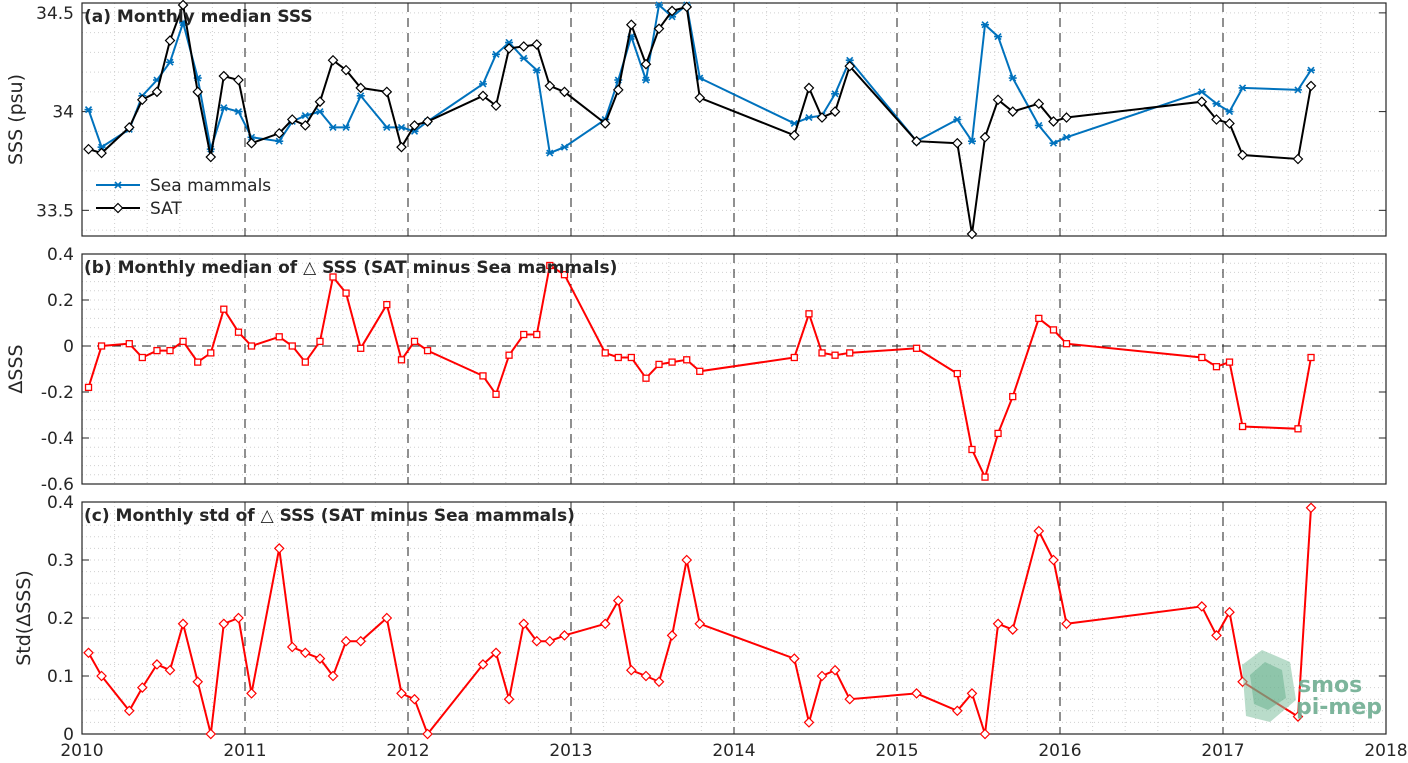 The height and width of the screenshot is (763, 1408). What do you see at coordinates (183, 186) in the screenshot?
I see `legend-item: Sea mammals` at bounding box center [183, 186].